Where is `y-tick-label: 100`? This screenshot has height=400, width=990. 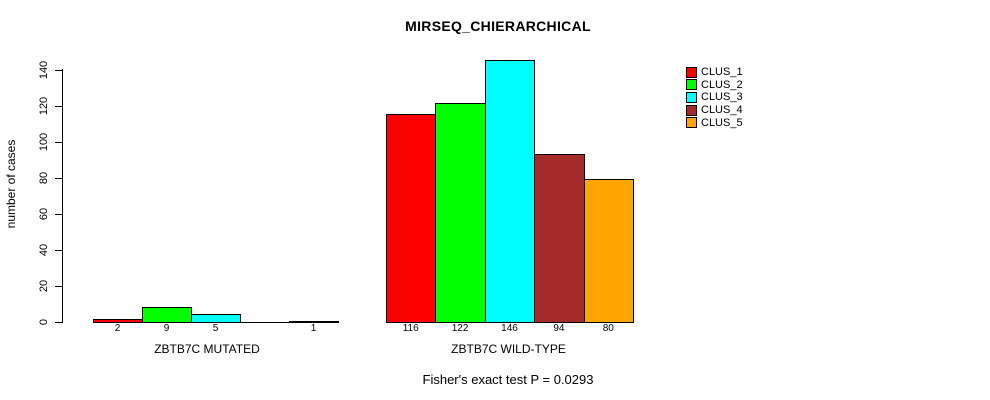 y-tick-label: 100 is located at coordinates (44, 141).